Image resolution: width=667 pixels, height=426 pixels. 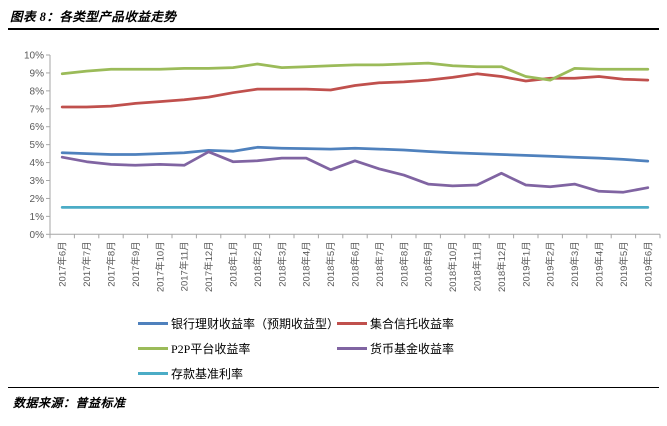 I want to click on x-tick-label: 2018年9月, so click(x=429, y=263).